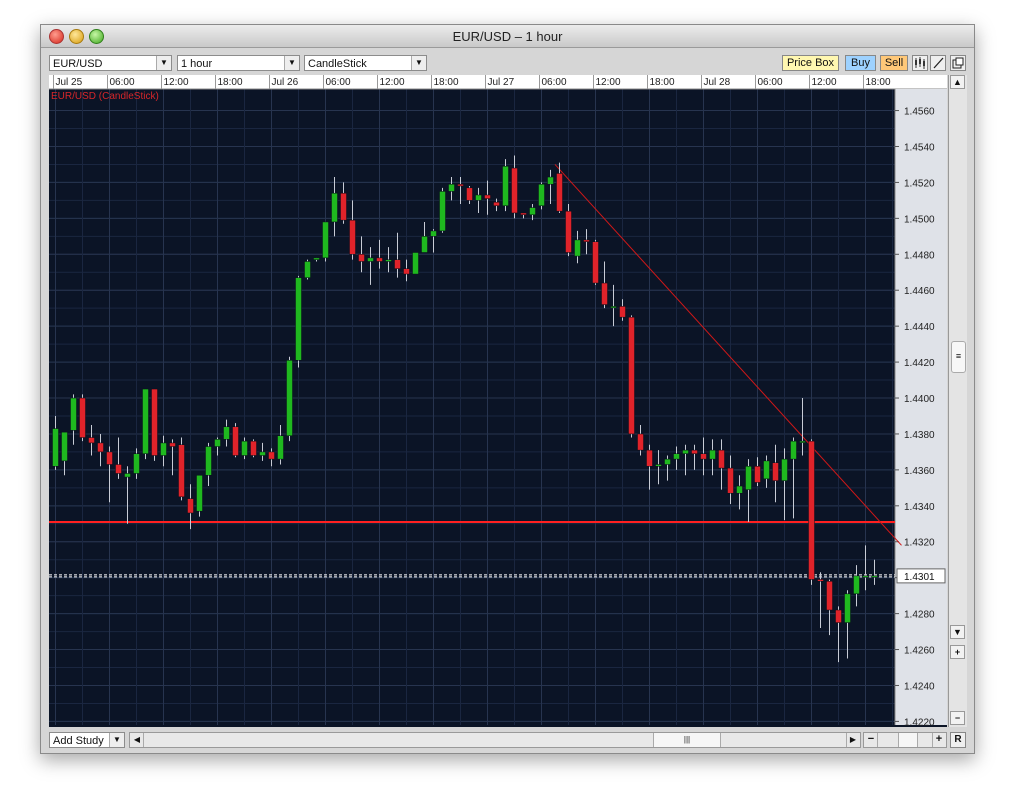 This screenshot has width=1013, height=809. Describe the element at coordinates (957, 401) in the screenshot. I see `vertical-scrollbar: ▲ ≡ ▼ + −` at that location.